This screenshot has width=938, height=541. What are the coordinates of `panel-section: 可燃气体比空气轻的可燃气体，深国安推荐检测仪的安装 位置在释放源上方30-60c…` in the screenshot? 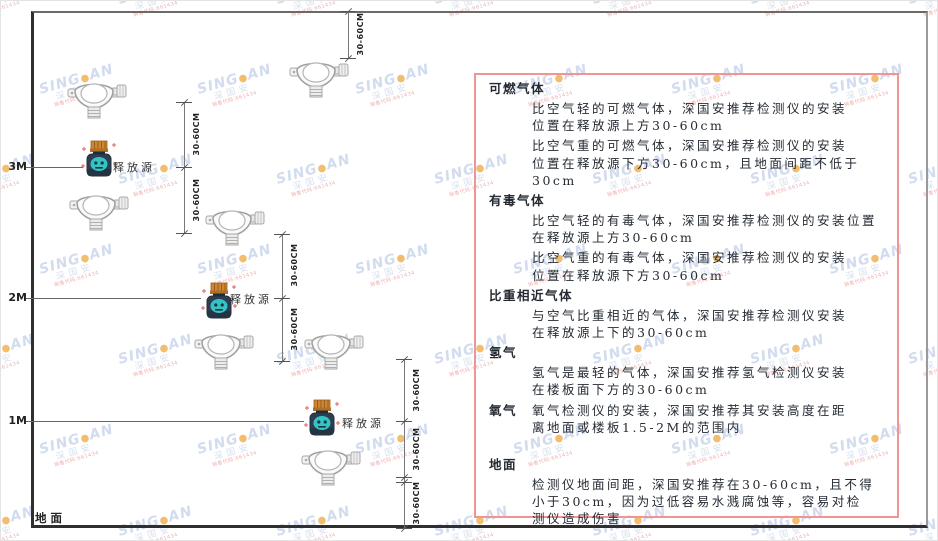 It's located at (688, 134).